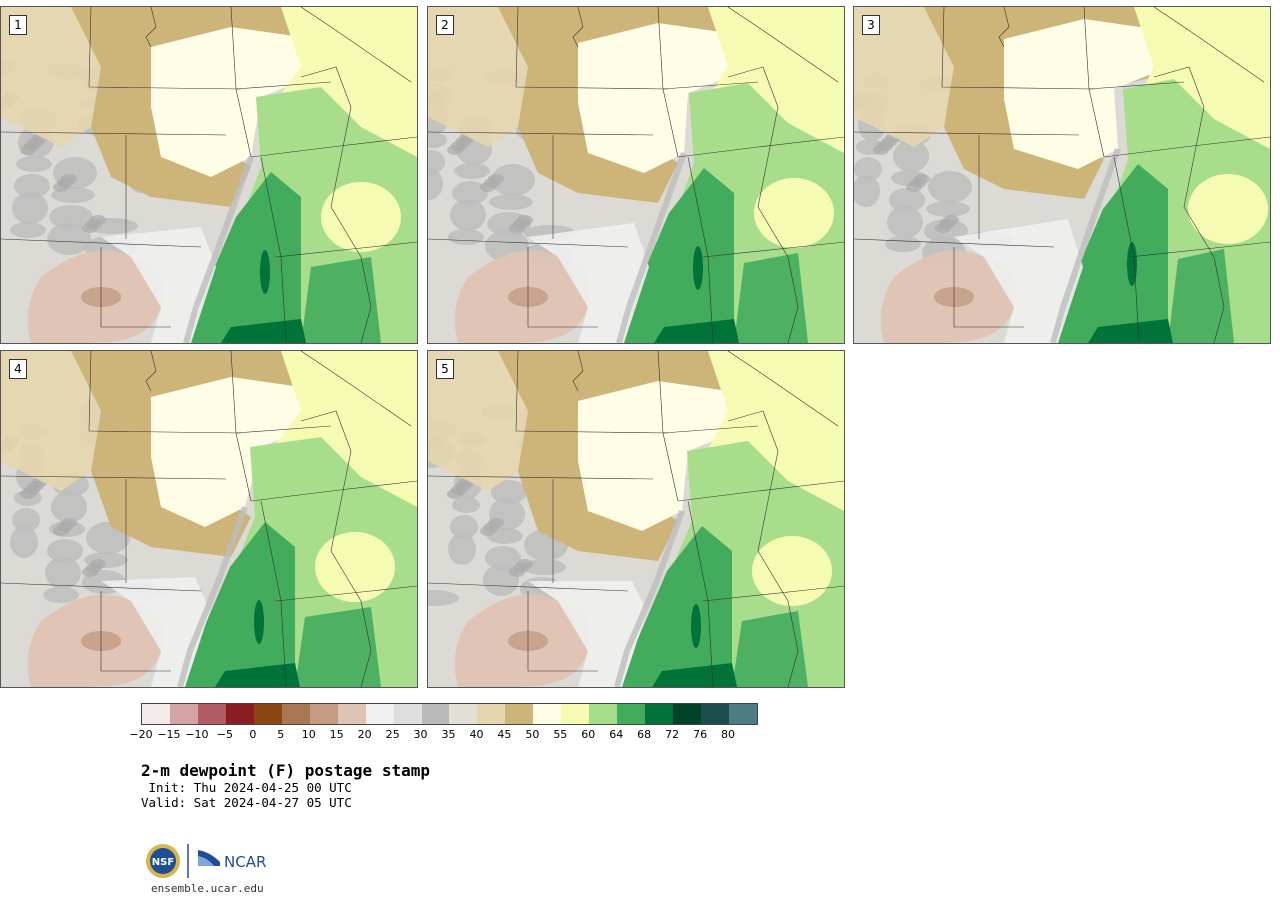 This screenshot has width=1280, height=901. I want to click on member-label: 2, so click(445, 25).